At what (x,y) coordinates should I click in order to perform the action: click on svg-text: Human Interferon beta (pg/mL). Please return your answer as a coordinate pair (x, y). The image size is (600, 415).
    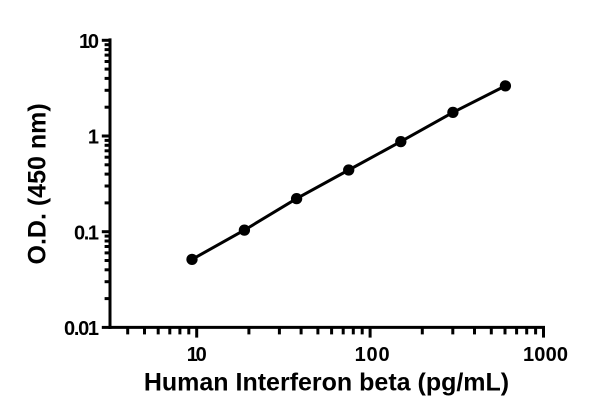
    Looking at the image, I should click on (326, 382).